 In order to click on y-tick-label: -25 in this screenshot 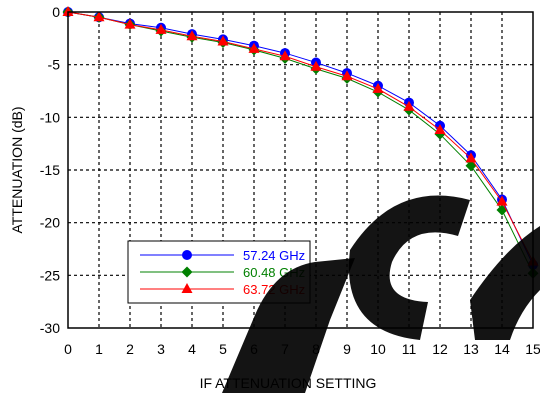, I will do `click(50, 275)`.